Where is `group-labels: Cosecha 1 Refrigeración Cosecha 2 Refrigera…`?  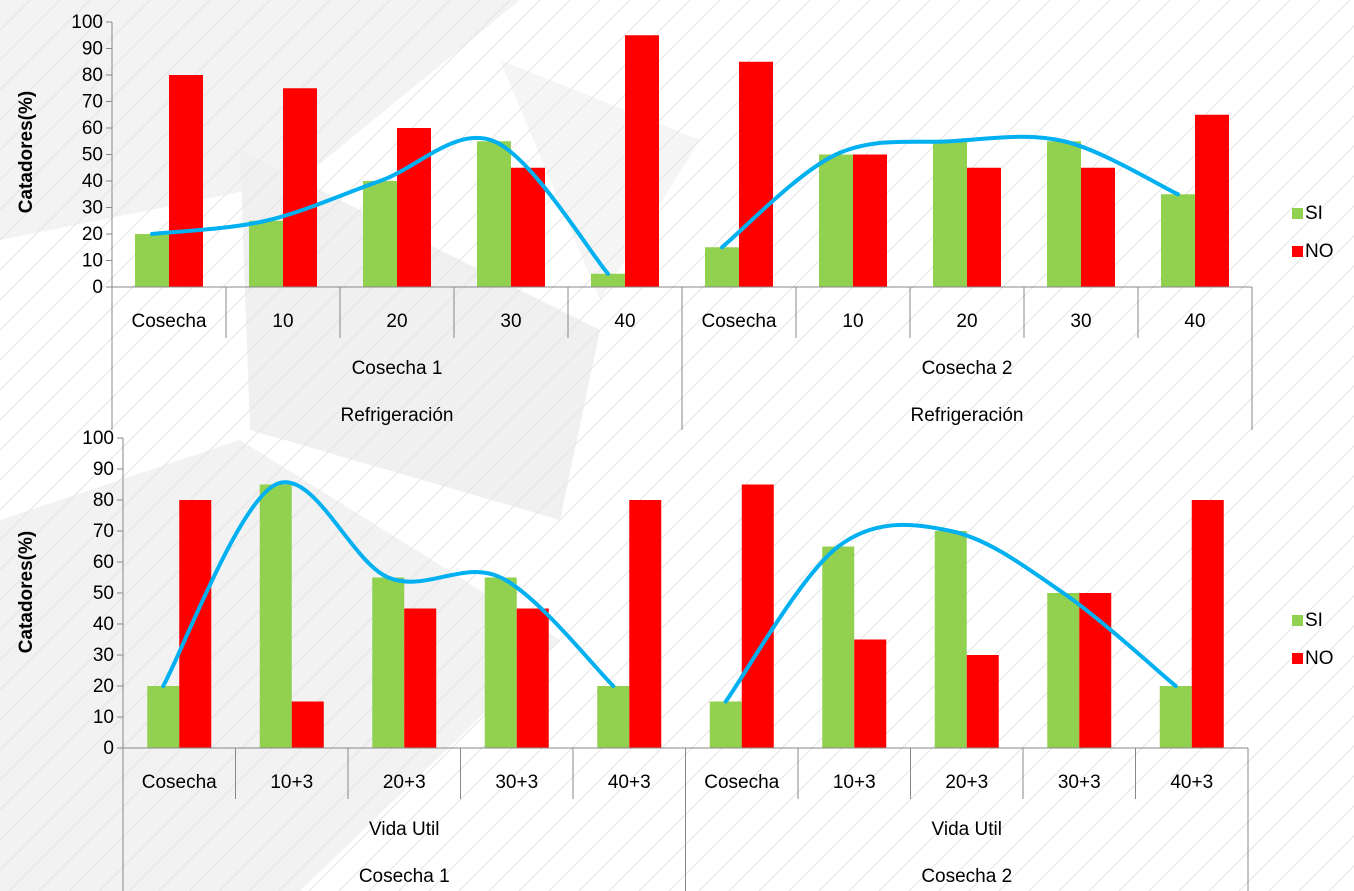 group-labels: Cosecha 1 Refrigeración Cosecha 2 Refrigera… is located at coordinates (682, 392).